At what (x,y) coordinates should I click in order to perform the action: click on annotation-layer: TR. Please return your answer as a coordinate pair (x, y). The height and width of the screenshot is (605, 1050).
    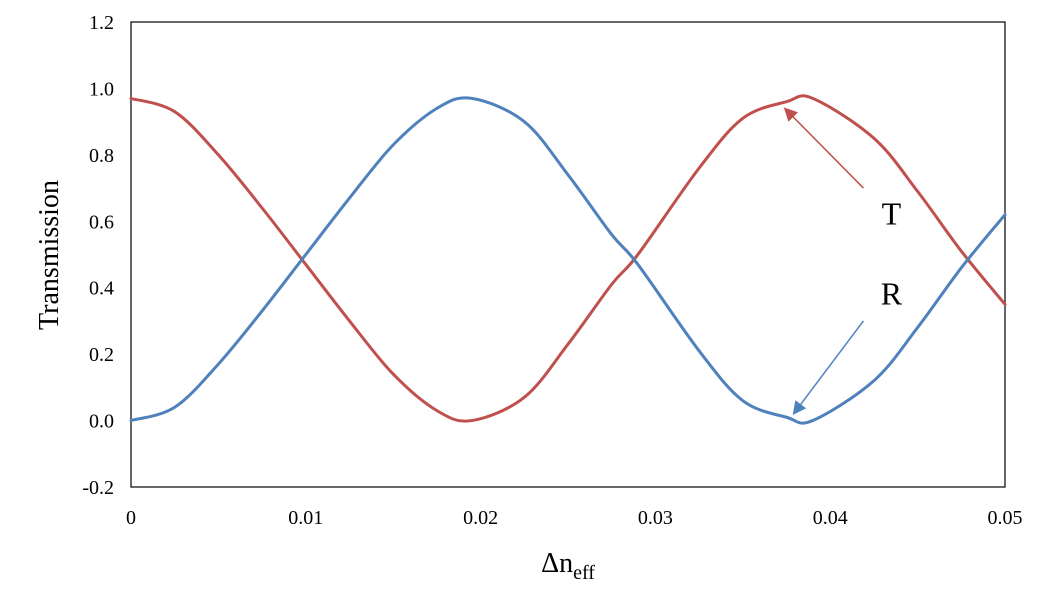
    Looking at the image, I should click on (843, 261).